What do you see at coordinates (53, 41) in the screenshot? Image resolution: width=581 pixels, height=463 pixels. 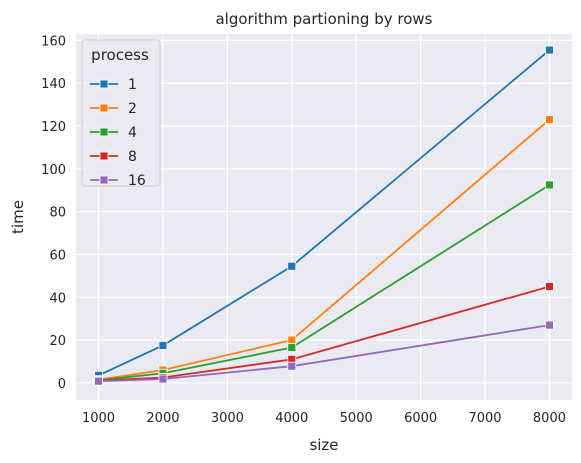 I see `y-tick-label: 160` at bounding box center [53, 41].